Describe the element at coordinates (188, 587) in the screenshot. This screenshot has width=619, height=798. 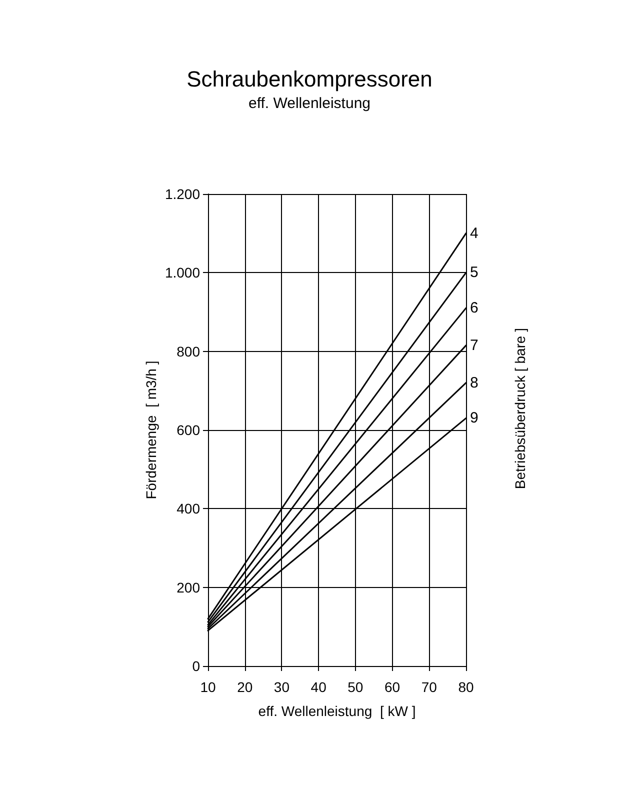
I see `y-tick-label: 200` at that location.